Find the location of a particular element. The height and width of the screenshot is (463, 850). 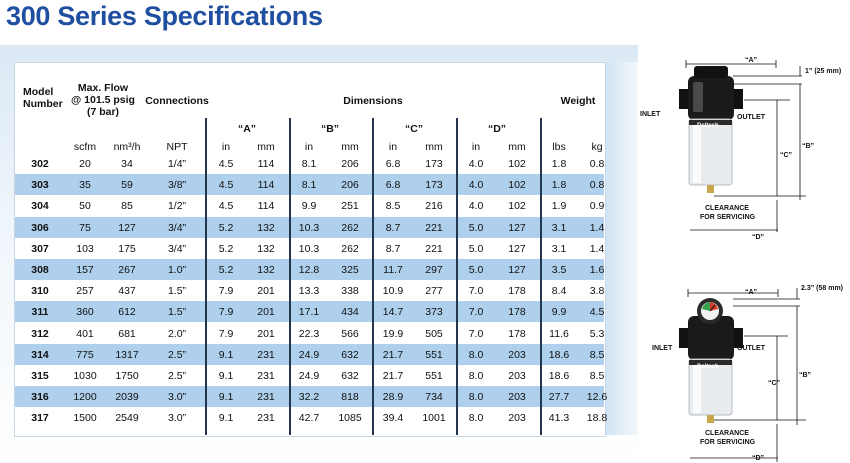

table-cell: 59 is located at coordinates (127, 185).